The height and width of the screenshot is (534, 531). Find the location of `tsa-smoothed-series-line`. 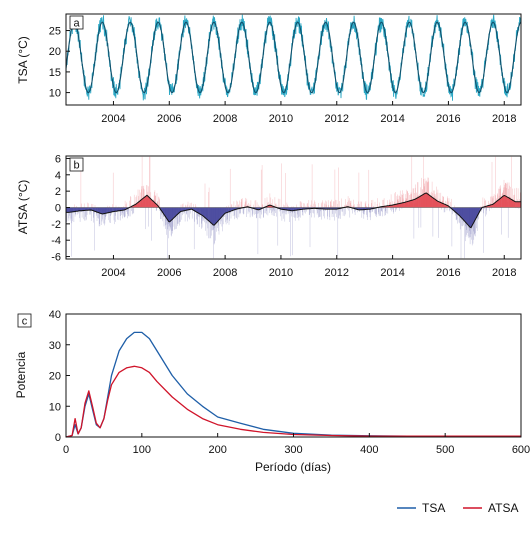

tsa-smoothed-series-line is located at coordinates (293, 57).